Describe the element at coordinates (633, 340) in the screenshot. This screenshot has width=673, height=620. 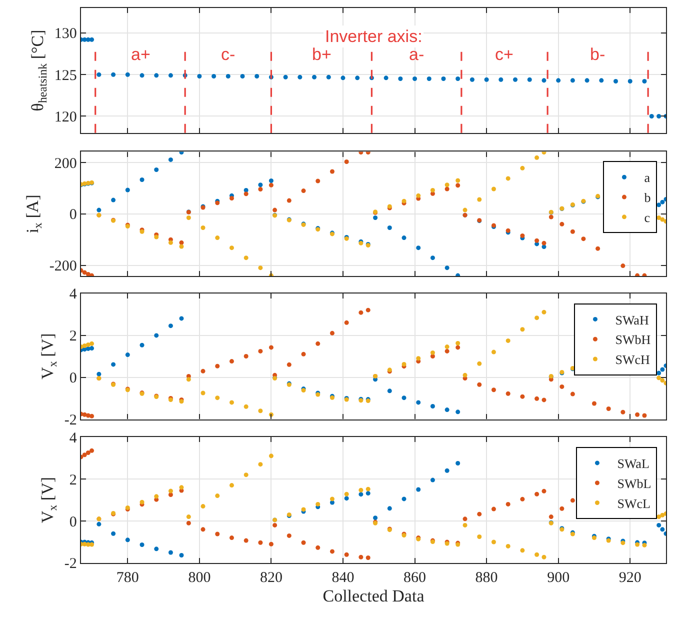
I see `legend-label: SWbH` at that location.